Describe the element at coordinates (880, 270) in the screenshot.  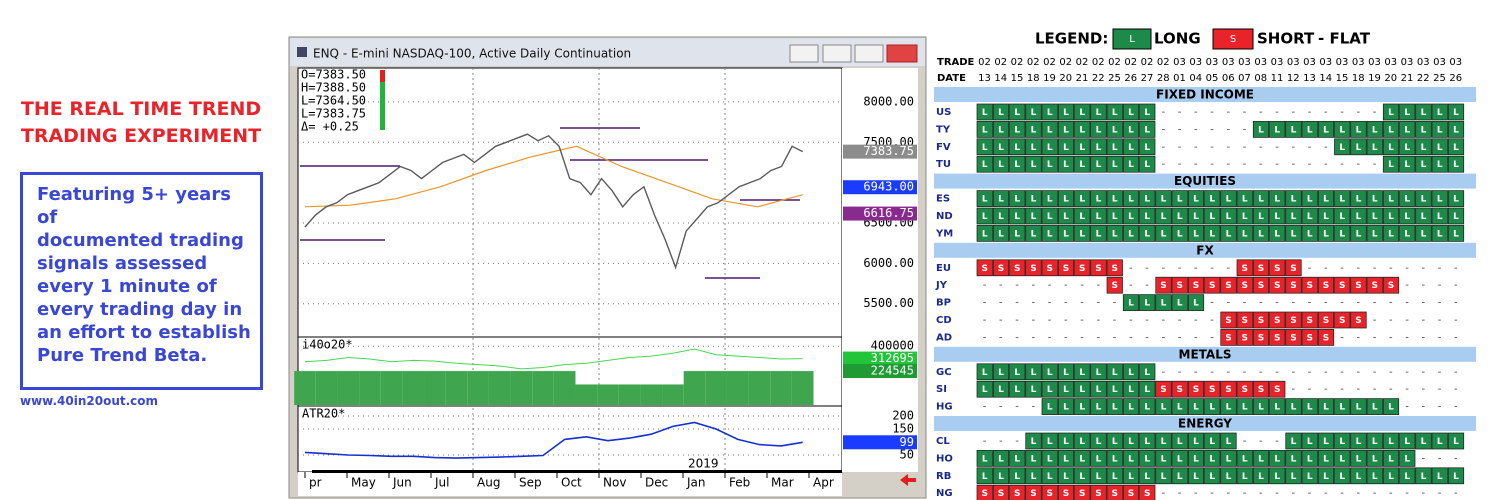
I see `axis-area` at that location.